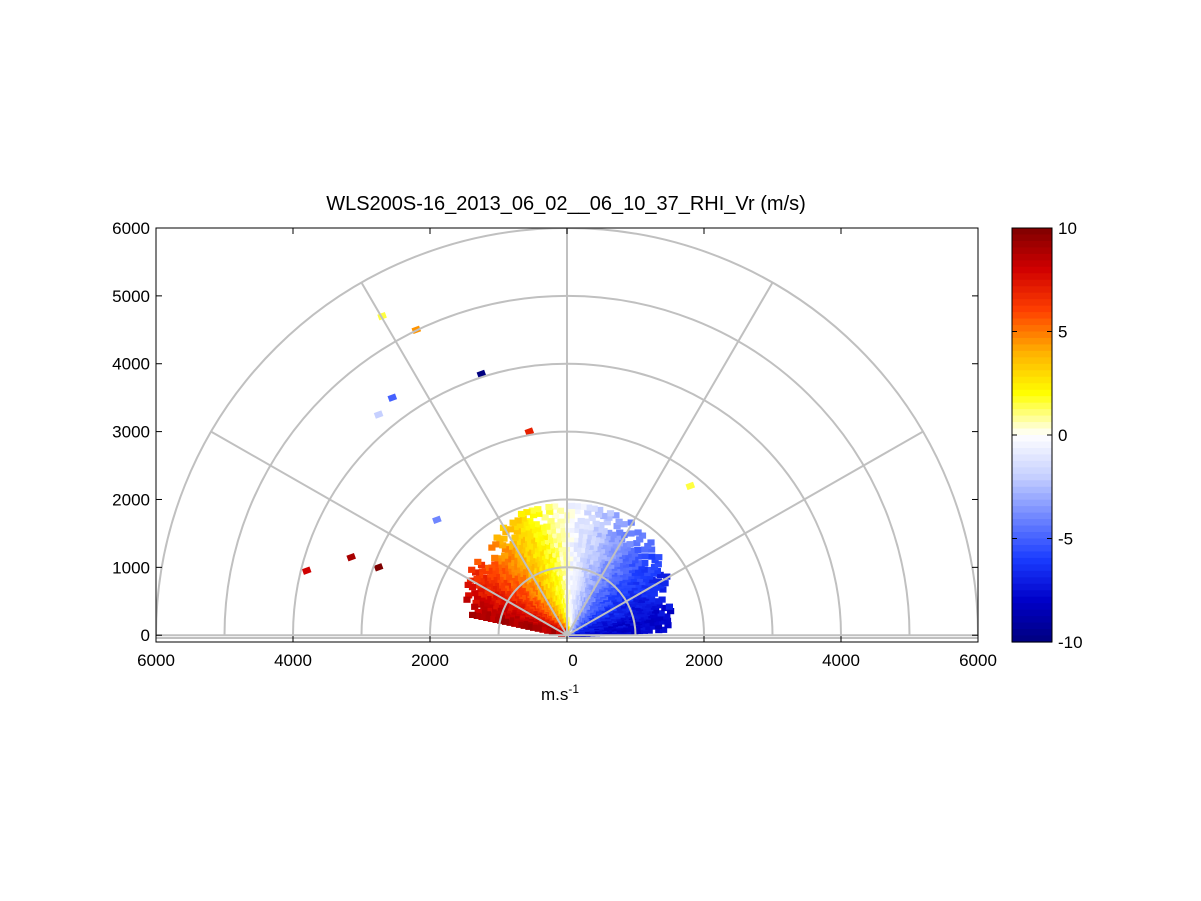 The height and width of the screenshot is (901, 1201). What do you see at coordinates (131, 432) in the screenshot?
I see `y-tick-label: 3000` at bounding box center [131, 432].